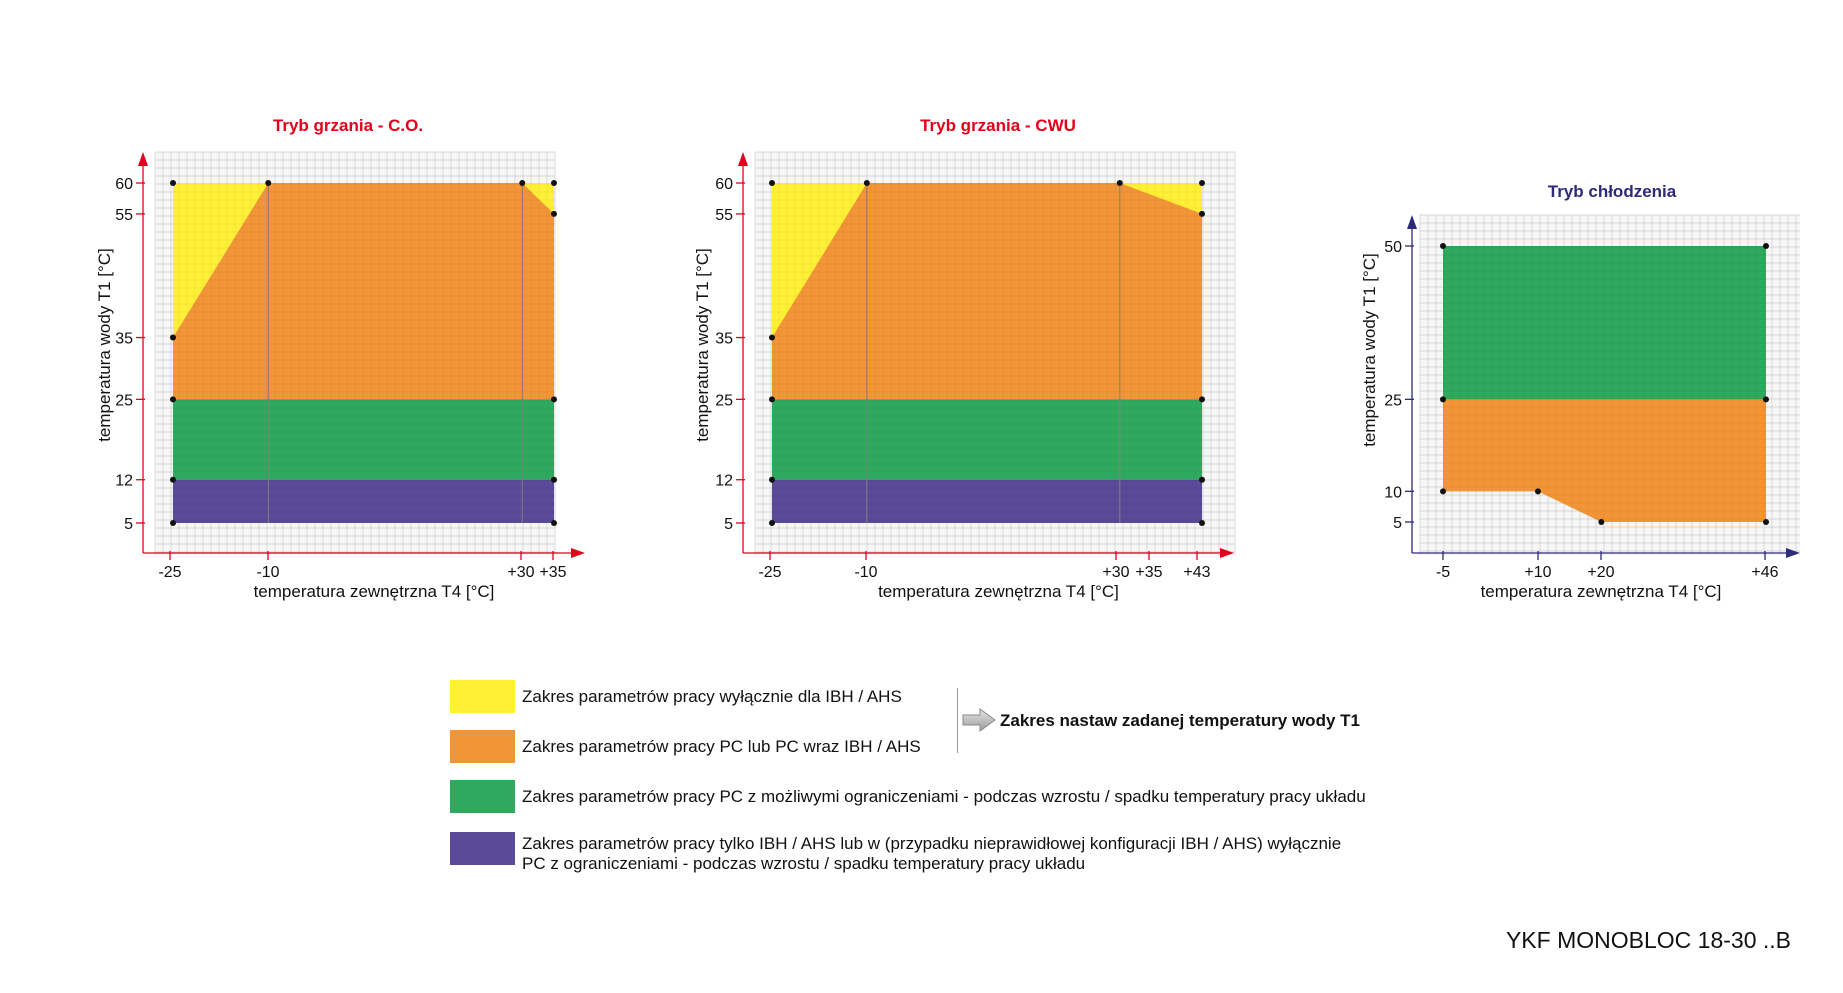  What do you see at coordinates (1393, 492) in the screenshot?
I see `y-tick-label: 10` at bounding box center [1393, 492].